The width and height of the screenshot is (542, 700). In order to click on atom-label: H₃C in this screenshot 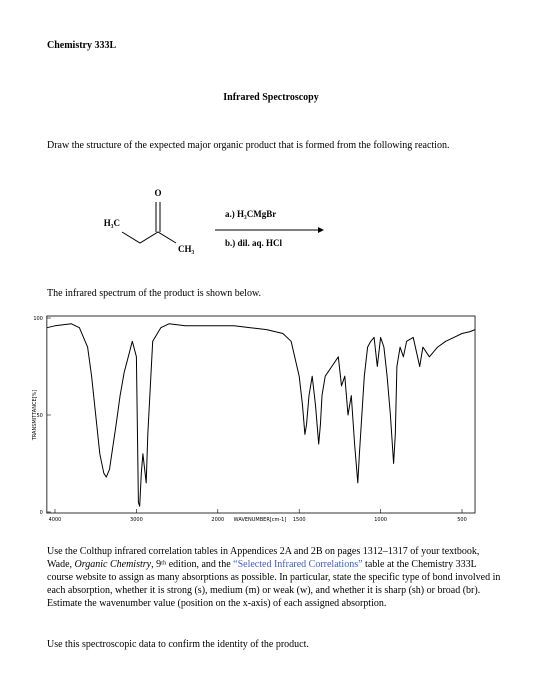, I will do `click(112, 223)`.